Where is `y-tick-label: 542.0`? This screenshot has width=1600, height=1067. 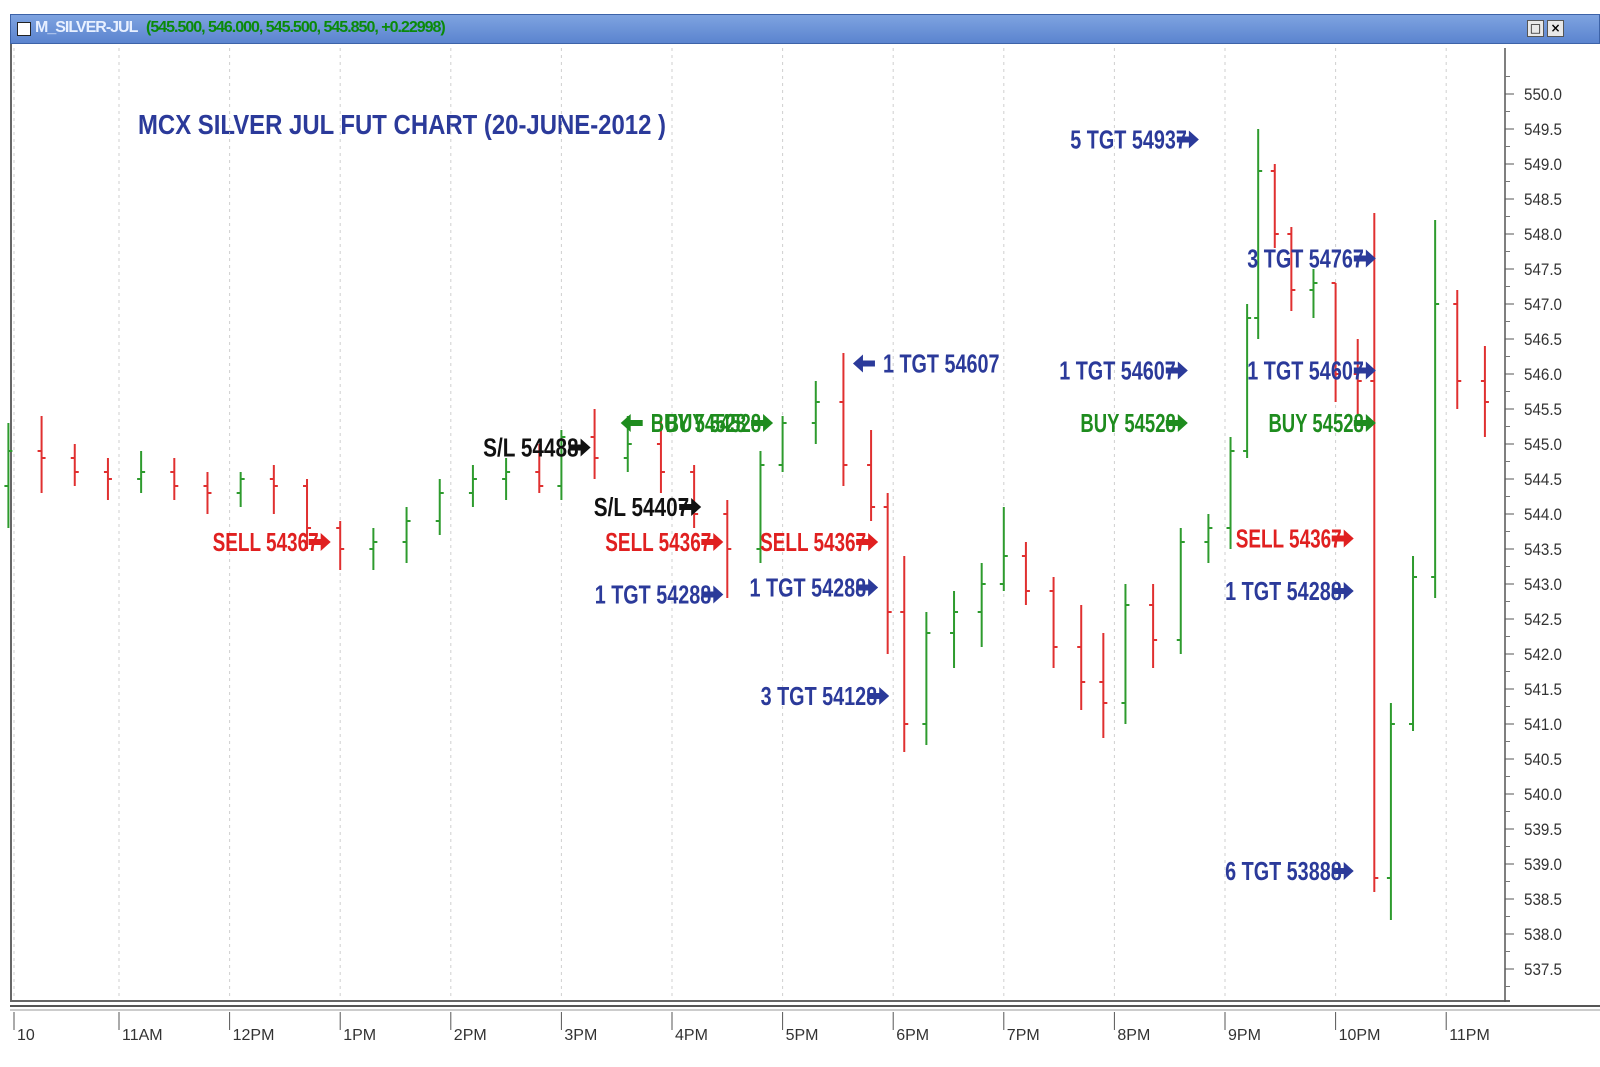 y-tick-label: 542.0 is located at coordinates (1543, 654).